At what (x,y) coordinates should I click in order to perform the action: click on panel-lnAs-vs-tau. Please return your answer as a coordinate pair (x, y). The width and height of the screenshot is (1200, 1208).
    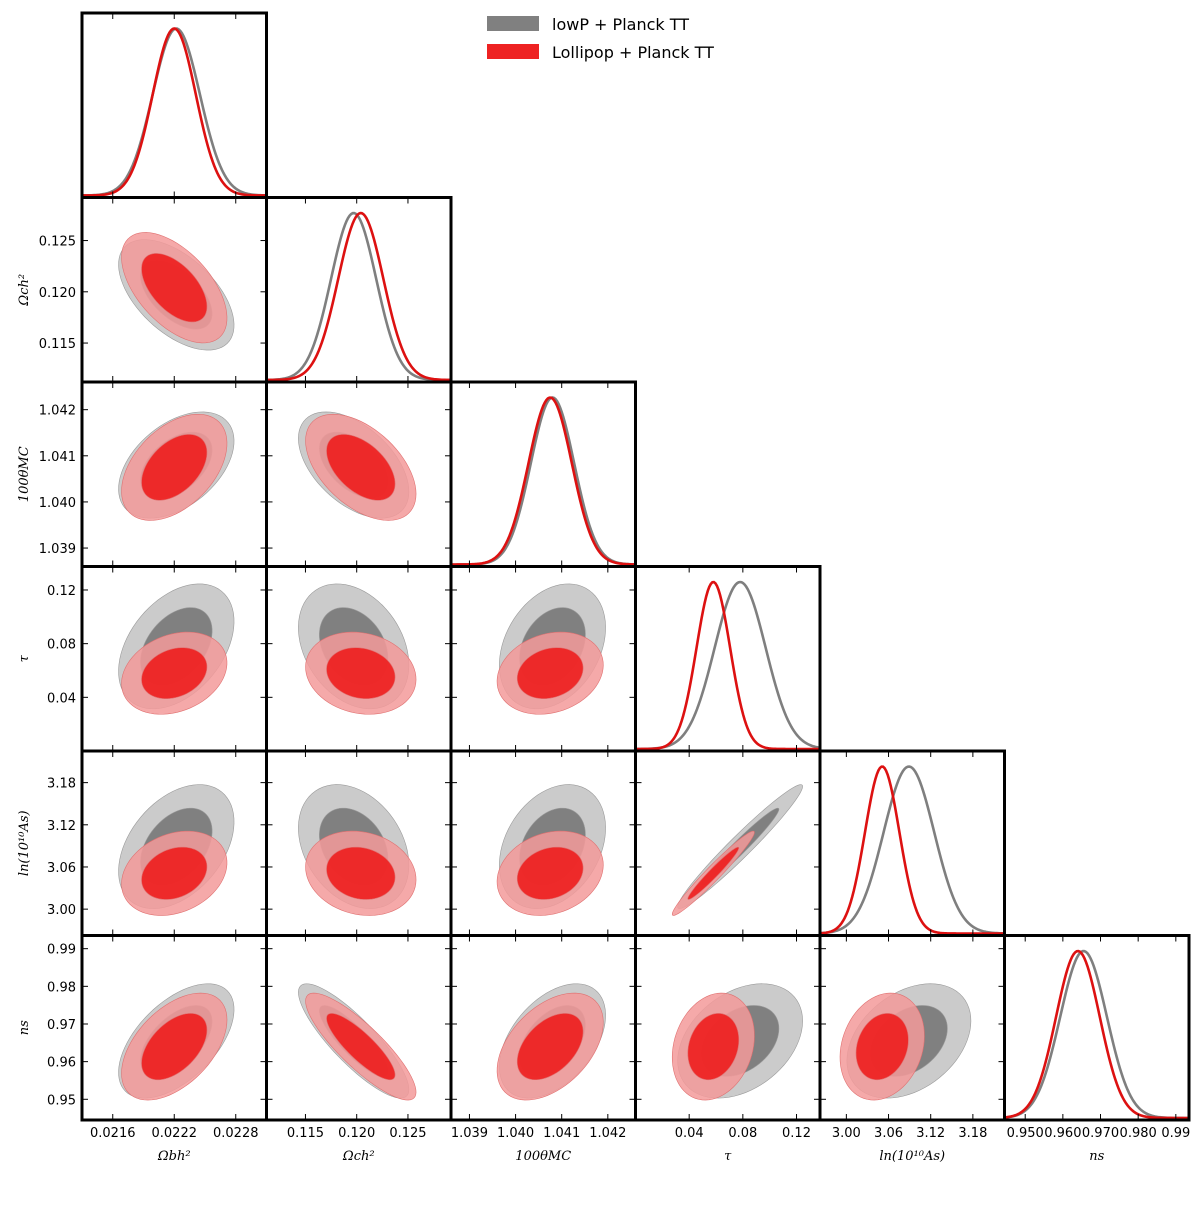
    Looking at the image, I should click on (728, 843).